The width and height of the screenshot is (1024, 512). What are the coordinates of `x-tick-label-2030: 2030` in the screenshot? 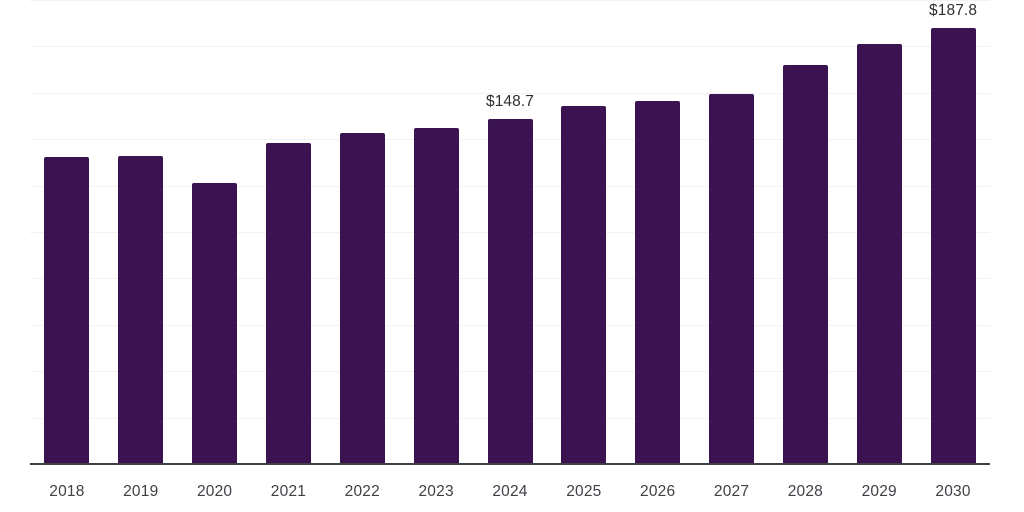 It's located at (953, 491).